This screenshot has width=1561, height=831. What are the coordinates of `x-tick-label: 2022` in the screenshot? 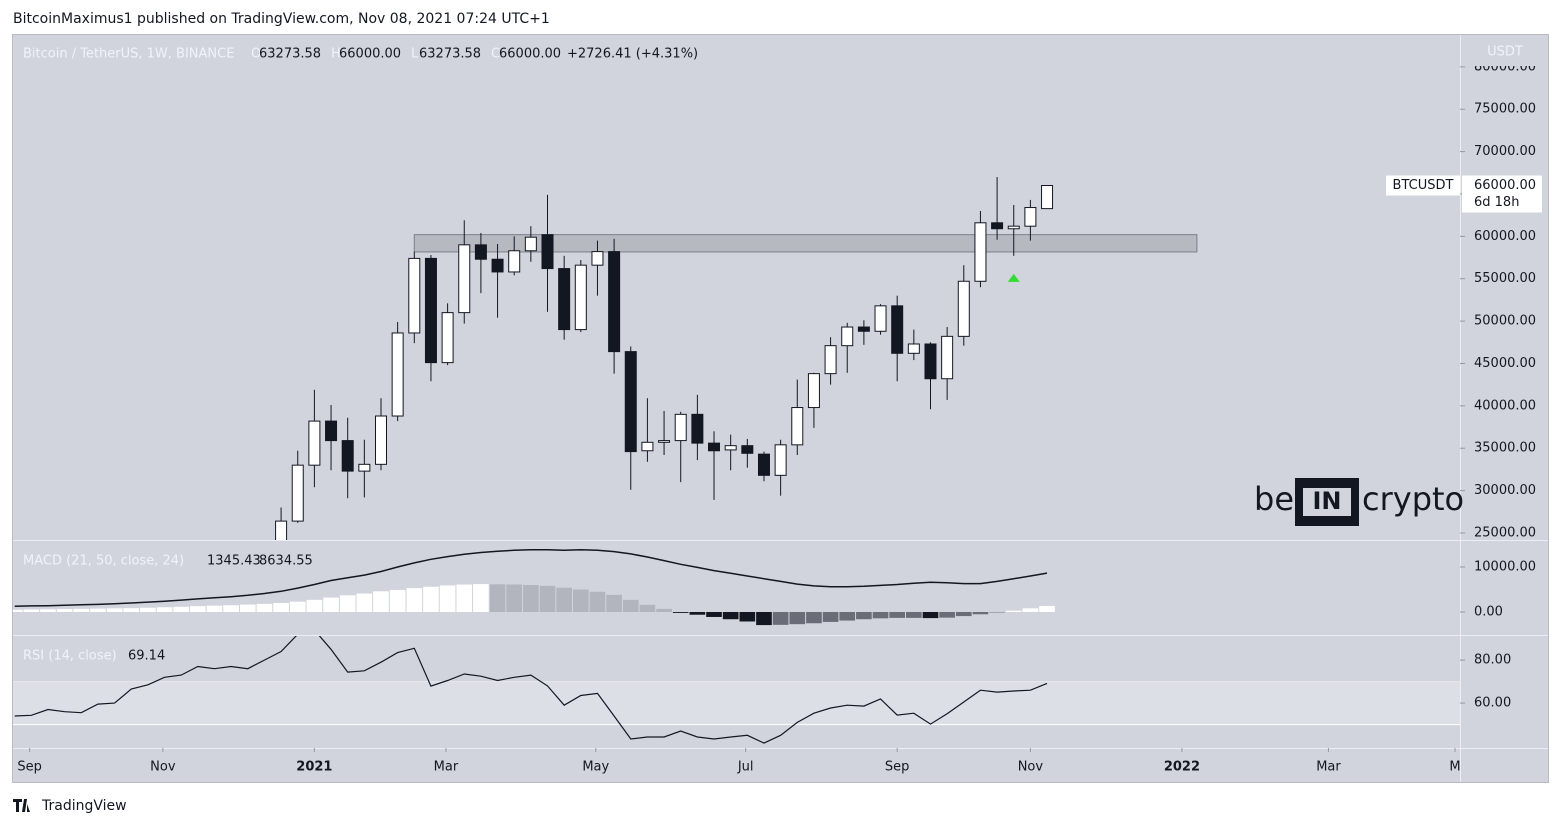 It's located at (1182, 767).